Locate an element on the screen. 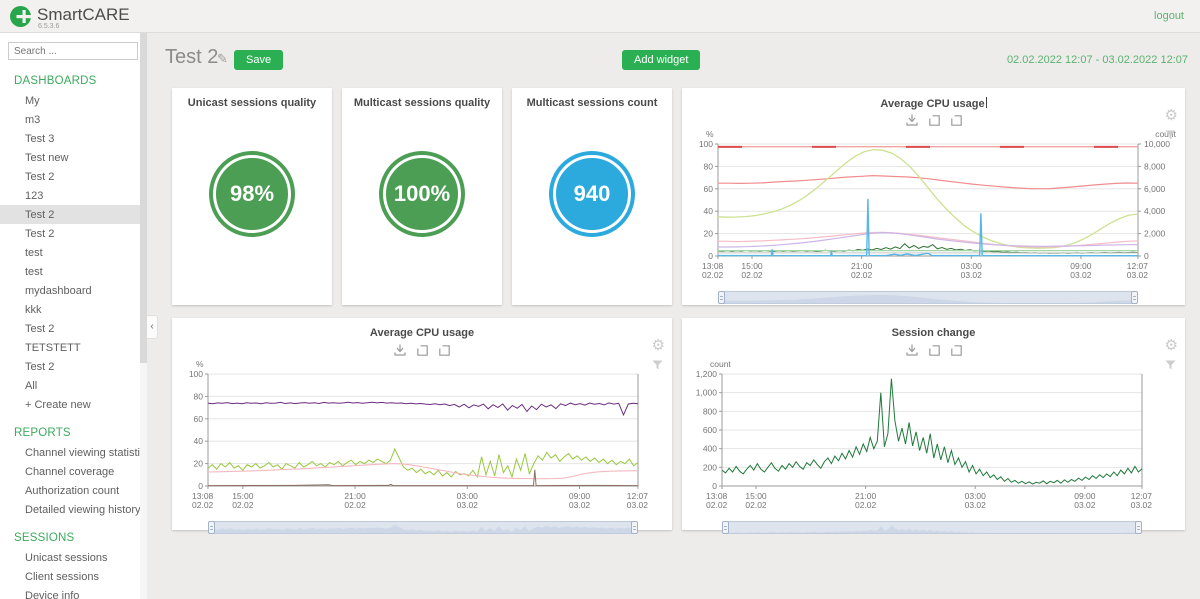  smartcare-logo-icon is located at coordinates (20, 16).